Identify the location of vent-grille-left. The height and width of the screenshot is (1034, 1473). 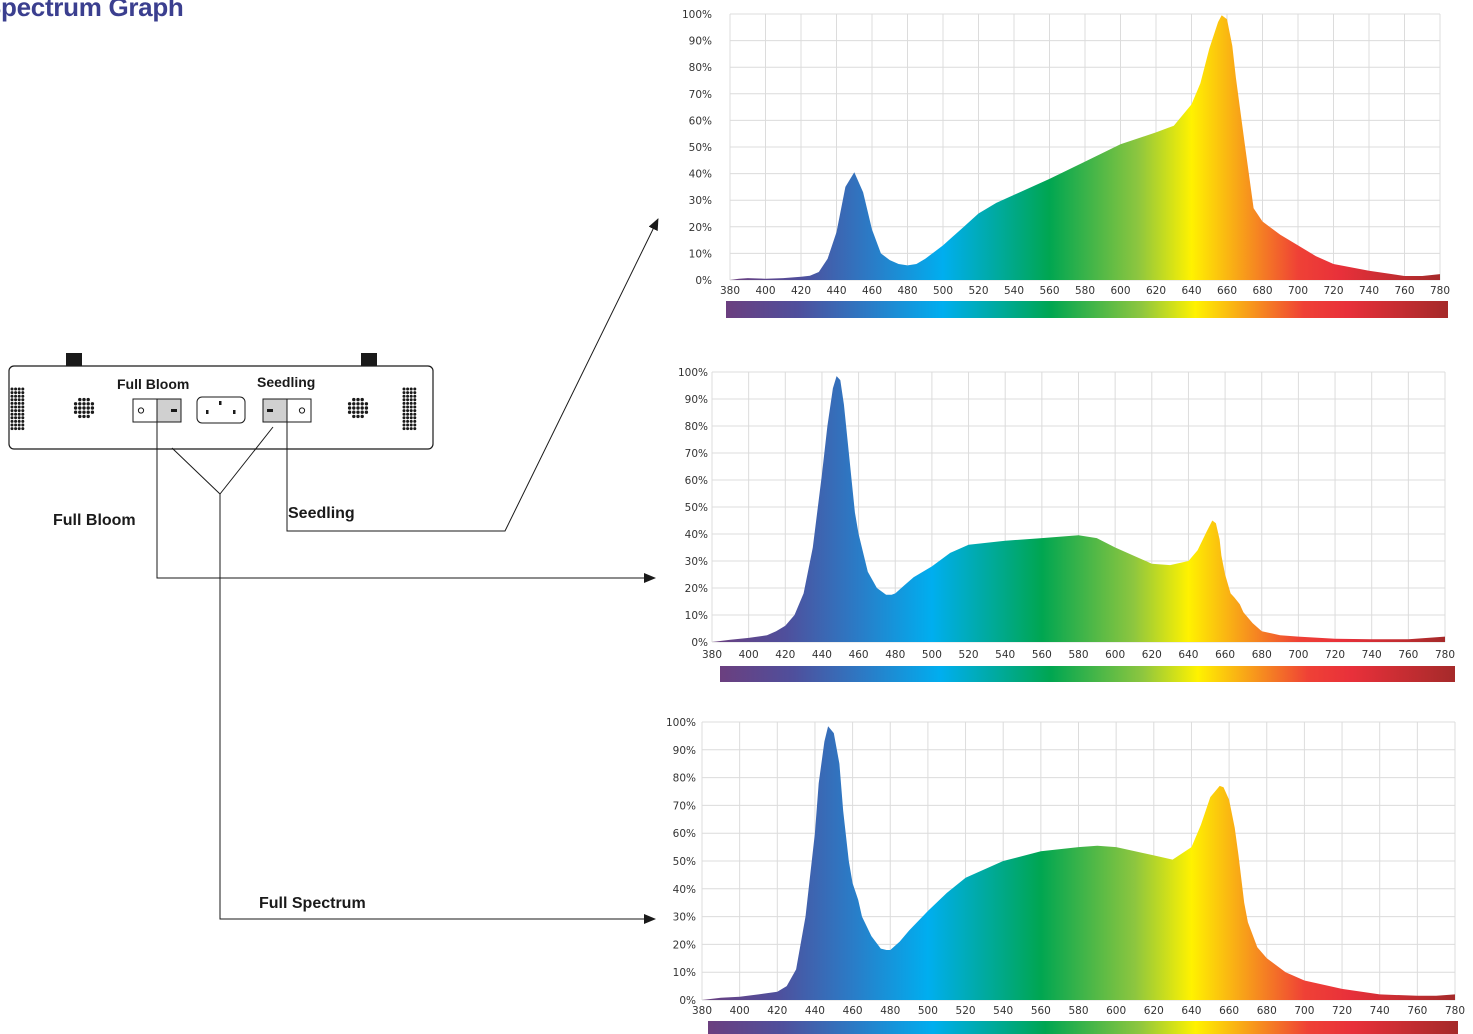
(17, 409).